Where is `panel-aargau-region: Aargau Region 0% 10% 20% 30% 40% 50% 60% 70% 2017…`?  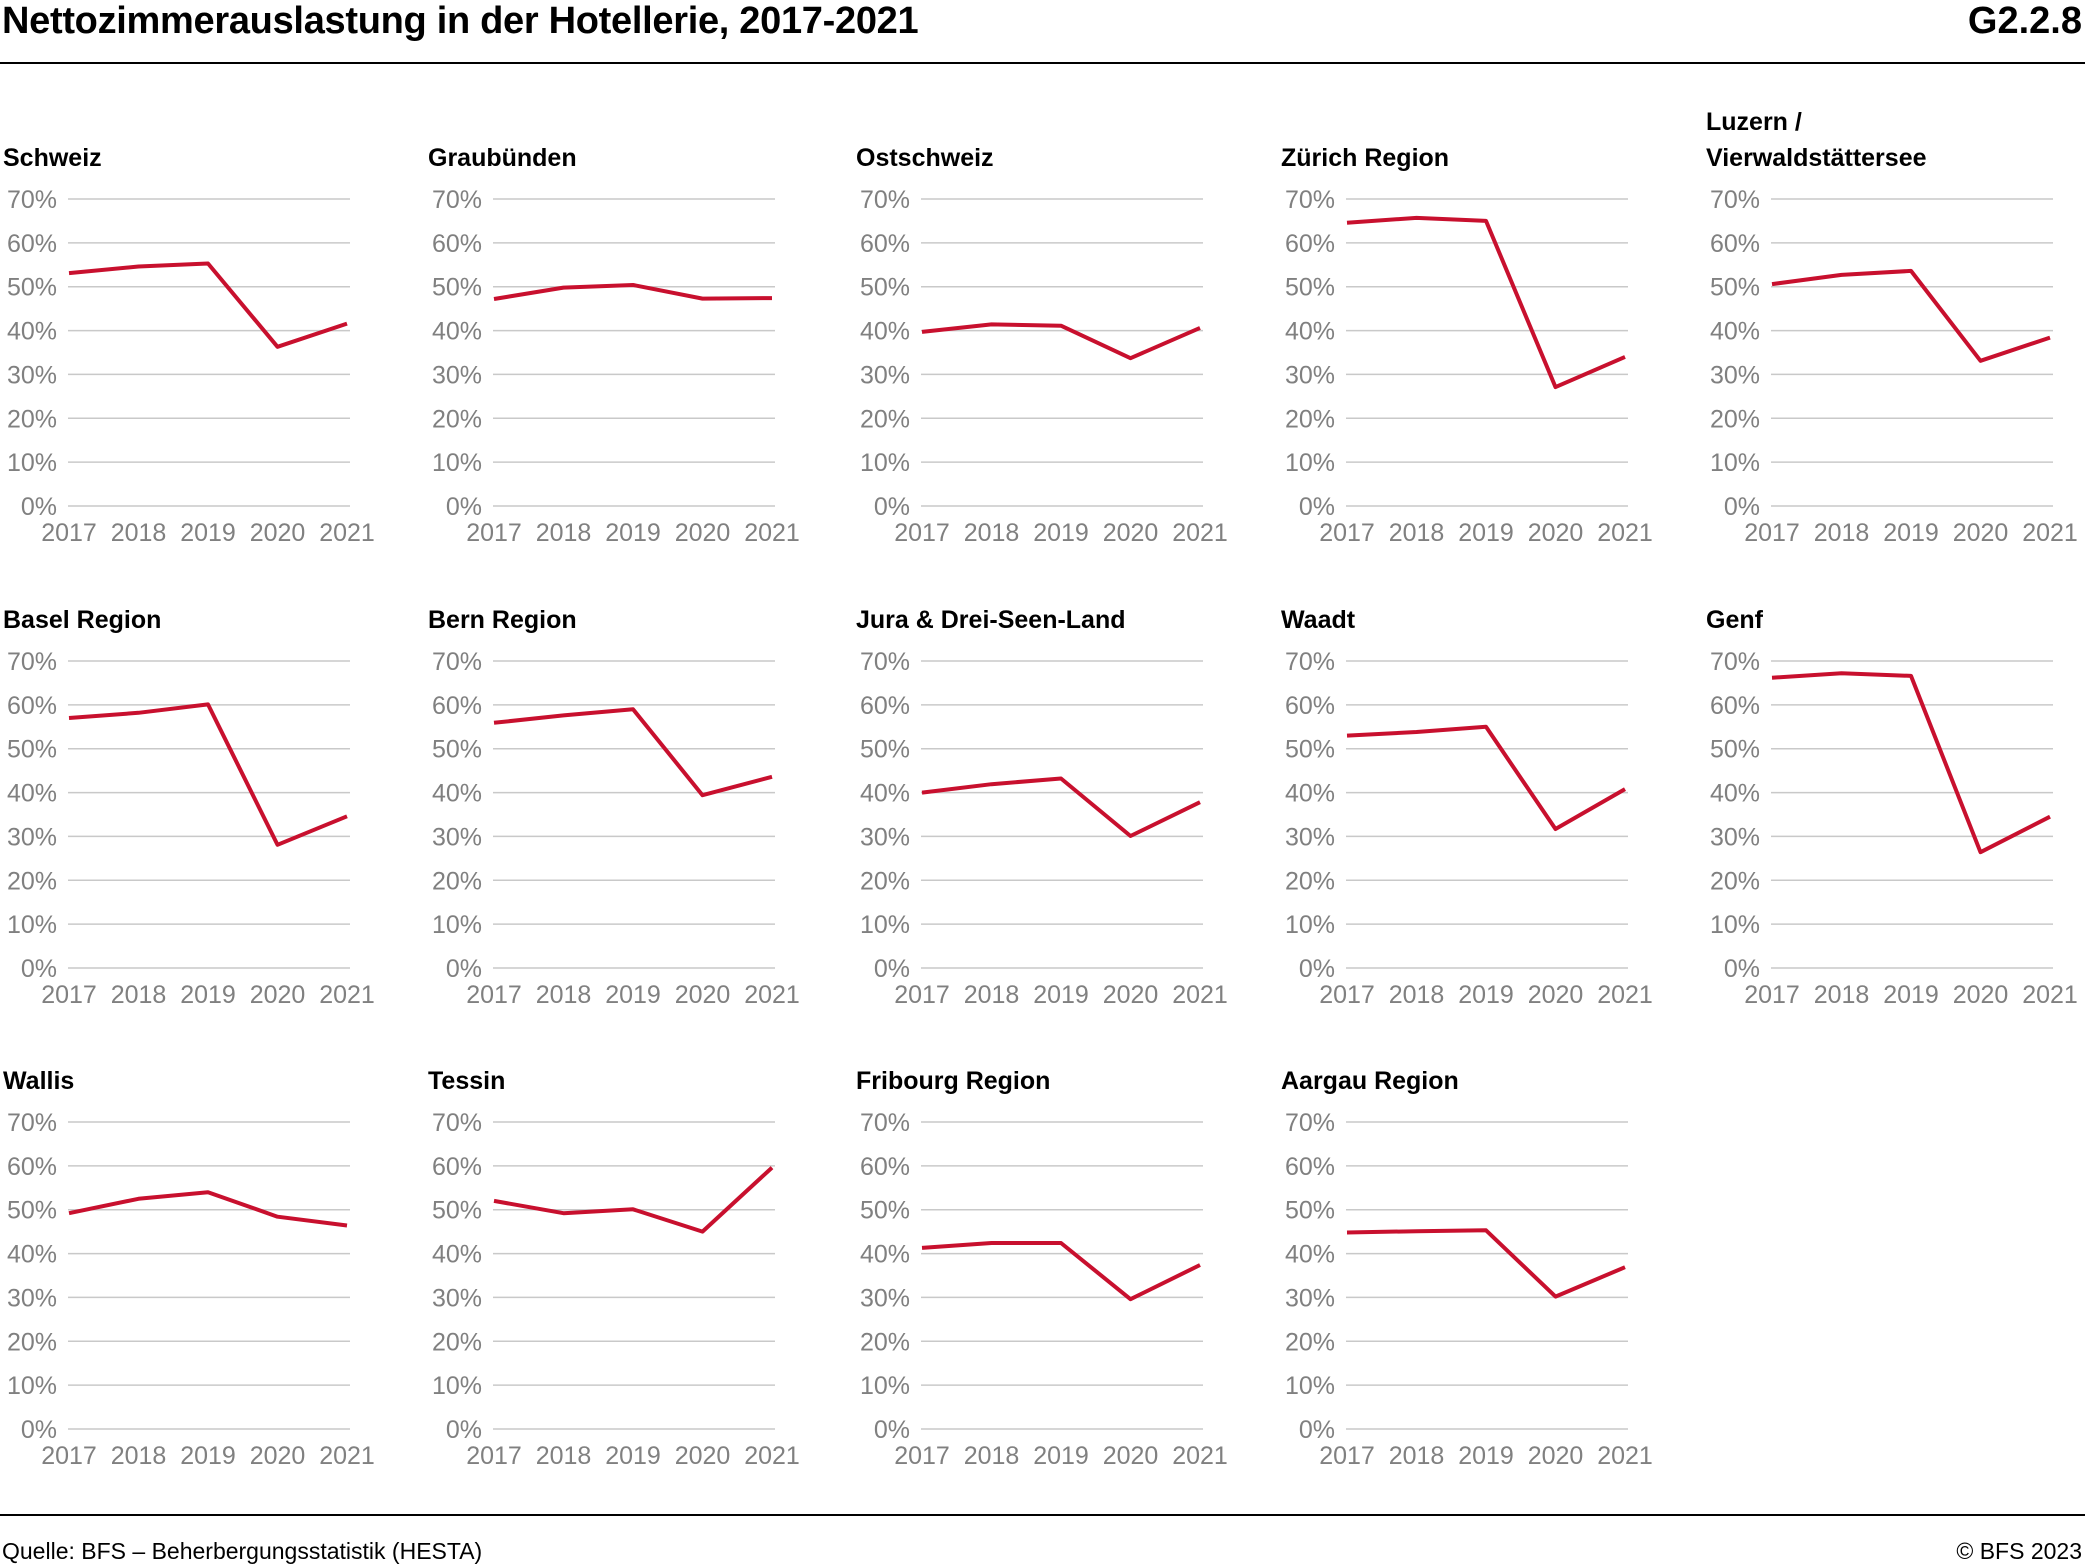 panel-aargau-region: Aargau Region 0% 10% 20% 30% 40% 50% 60% 70% 2017… is located at coordinates (1467, 1268).